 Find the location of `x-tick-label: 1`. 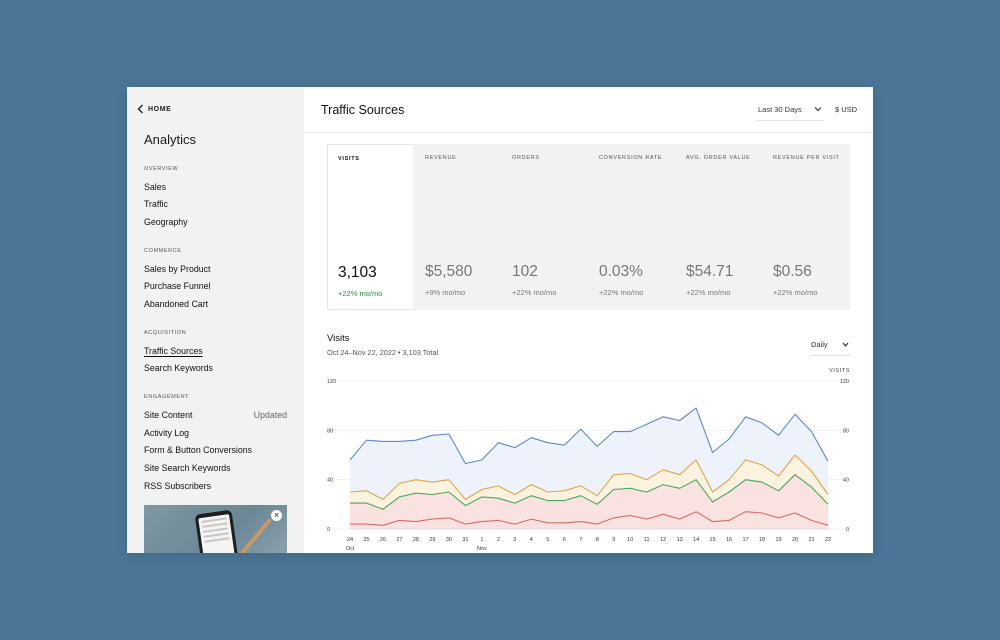

x-tick-label: 1 is located at coordinates (481, 540).